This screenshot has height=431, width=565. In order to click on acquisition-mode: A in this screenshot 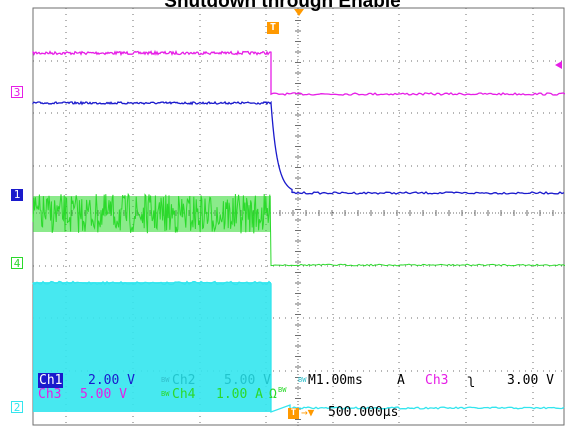, I will do `click(401, 380)`.